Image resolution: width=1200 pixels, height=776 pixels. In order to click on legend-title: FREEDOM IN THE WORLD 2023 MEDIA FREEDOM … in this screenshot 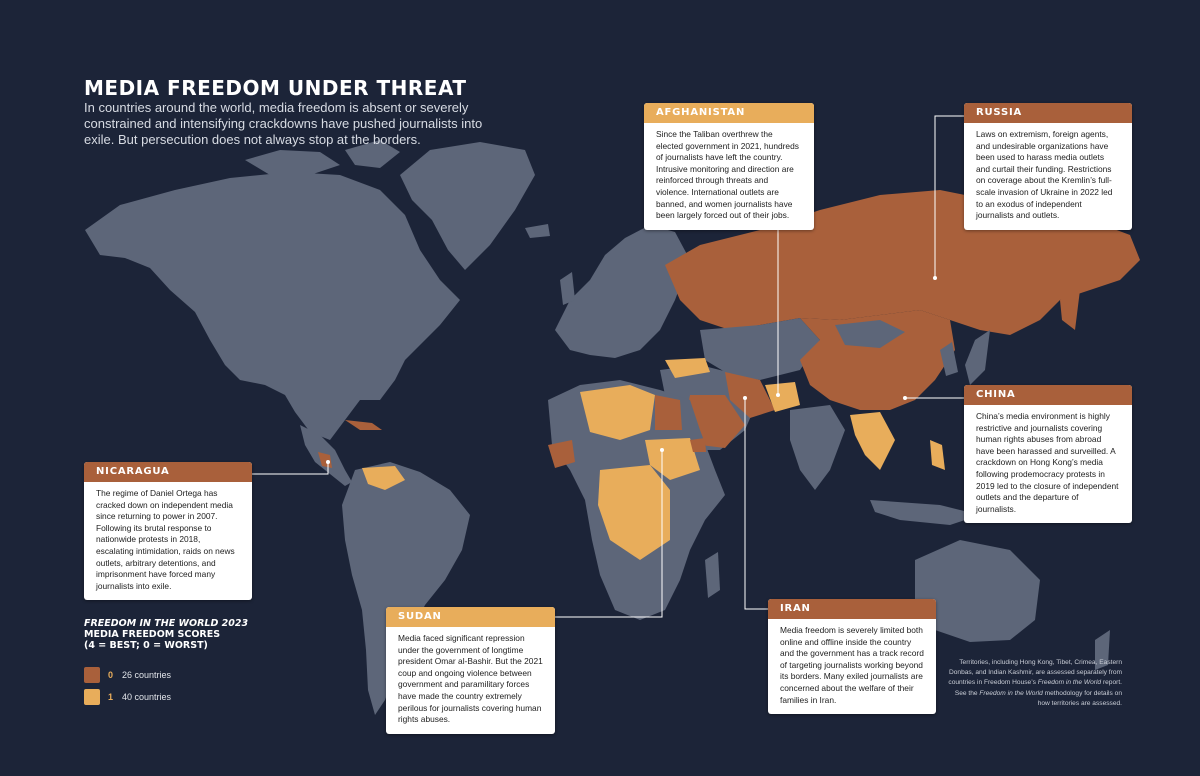, I will do `click(166, 634)`.